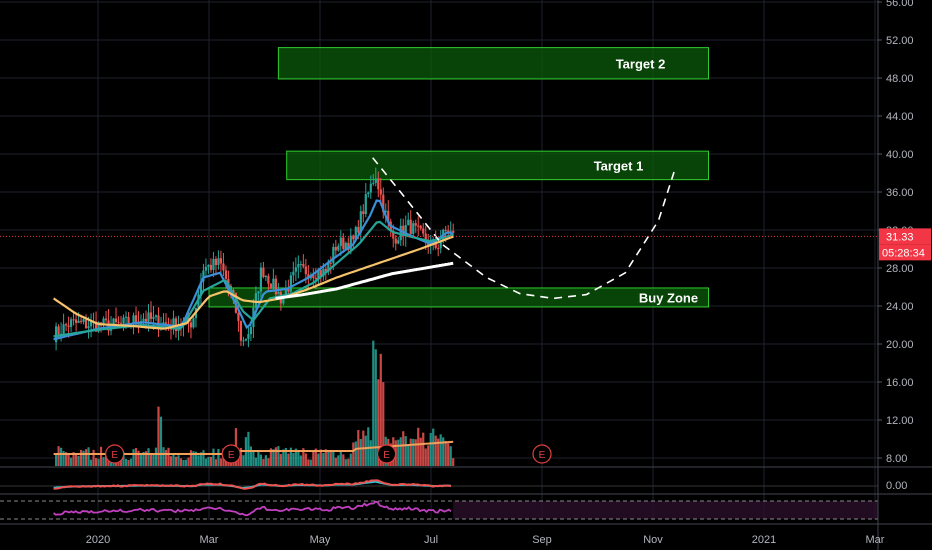 This screenshot has width=932, height=550. Describe the element at coordinates (900, 41) in the screenshot. I see `price-tick-label: 52.00` at that location.